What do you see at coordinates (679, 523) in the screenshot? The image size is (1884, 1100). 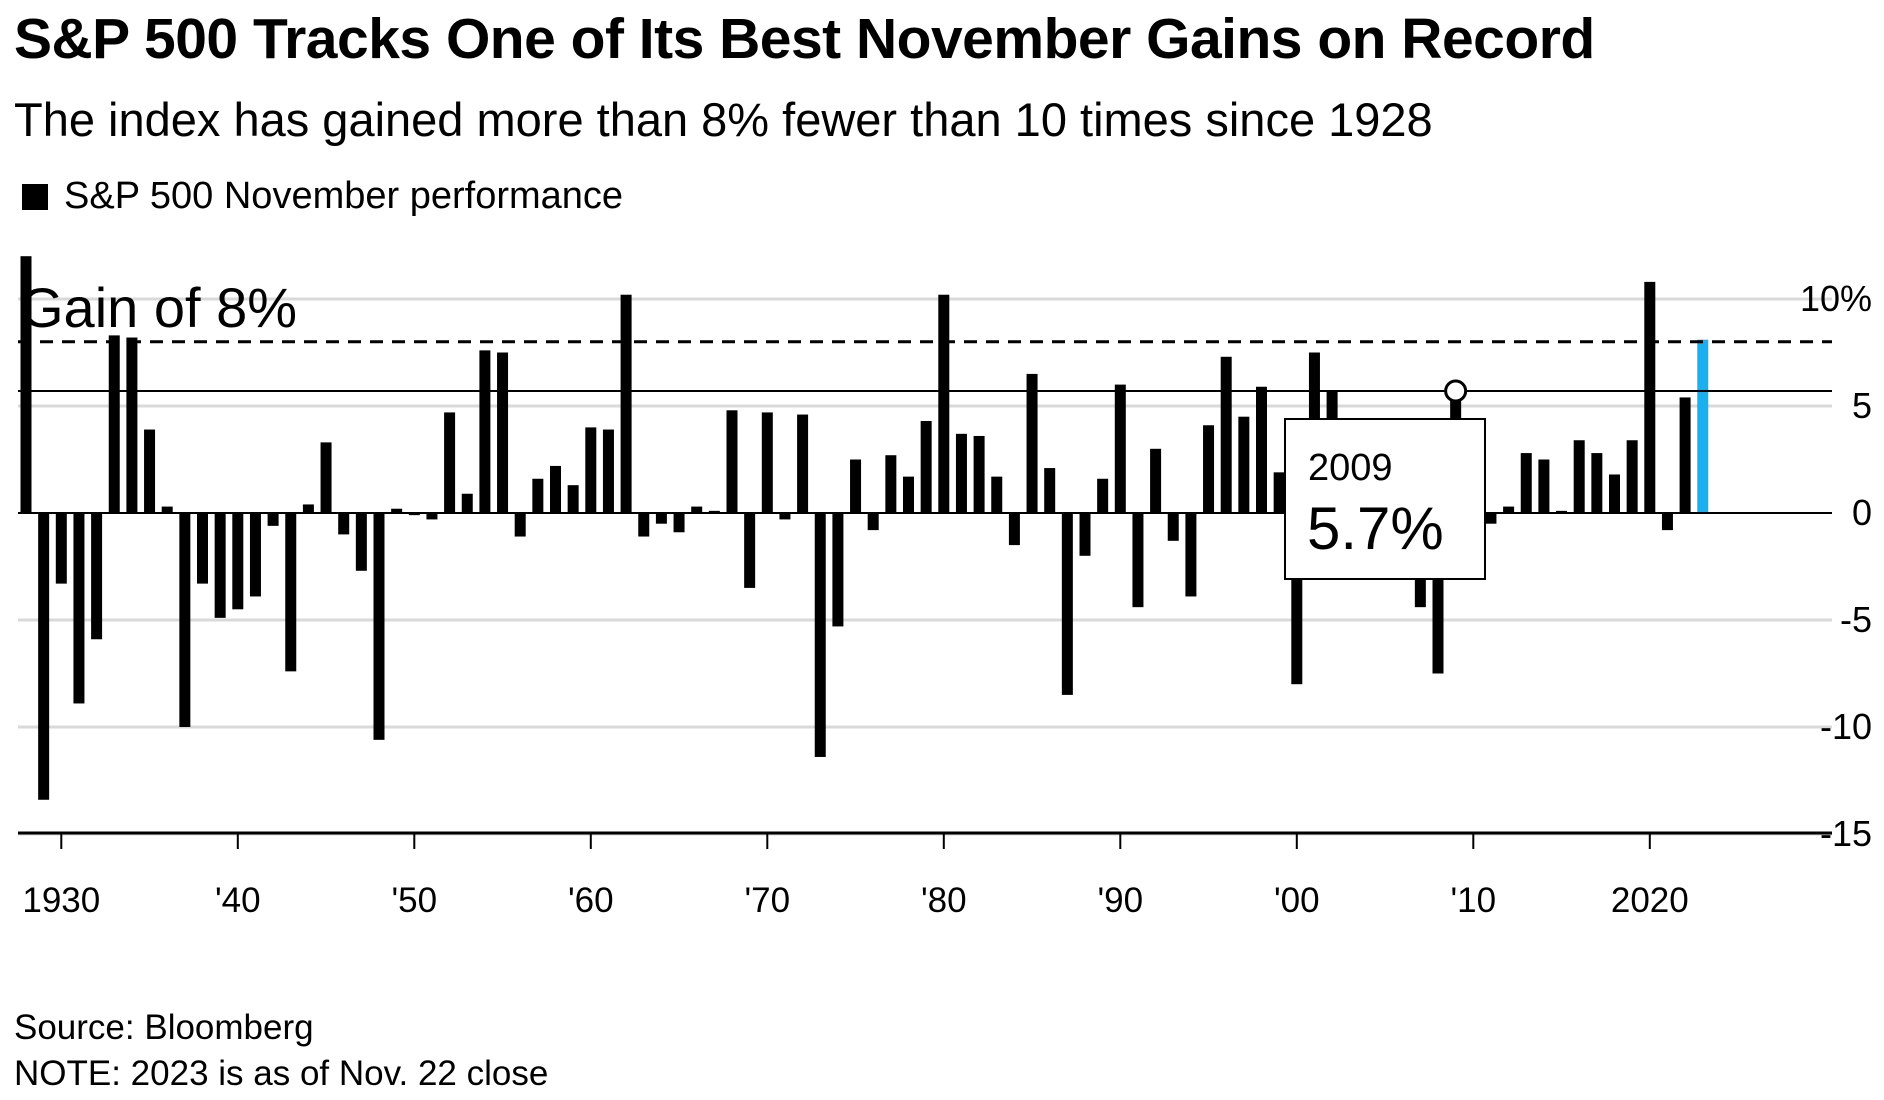 I see `bar-1965` at bounding box center [679, 523].